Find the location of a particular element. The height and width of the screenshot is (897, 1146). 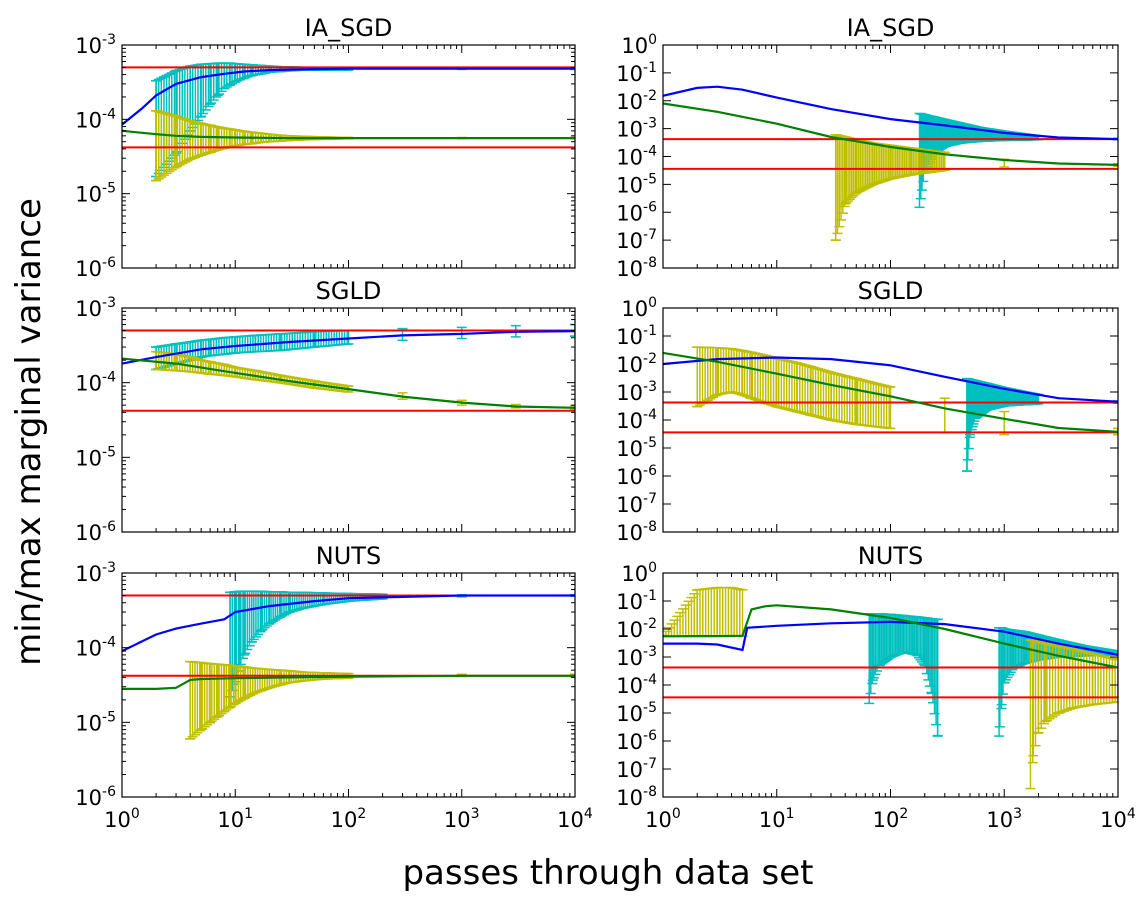

plot-area is located at coordinates (890, 685).